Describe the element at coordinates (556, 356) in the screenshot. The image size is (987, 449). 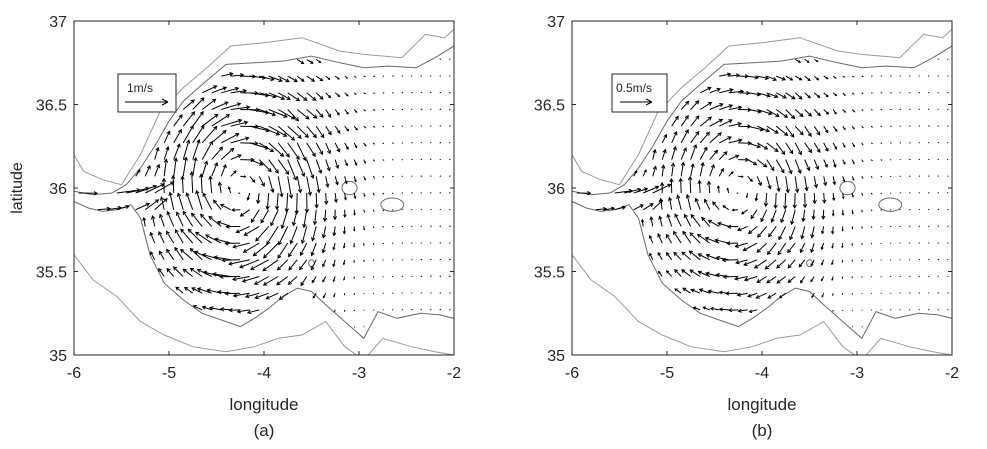
I see `y-tick-label: 35` at that location.